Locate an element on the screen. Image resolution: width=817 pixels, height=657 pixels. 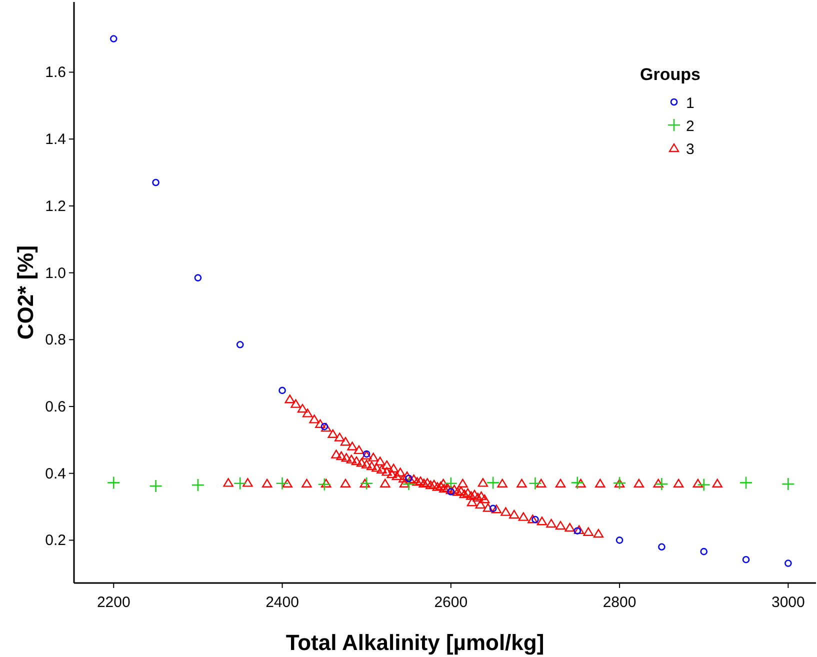
x-tick-label: 2200 is located at coordinates (113, 602).